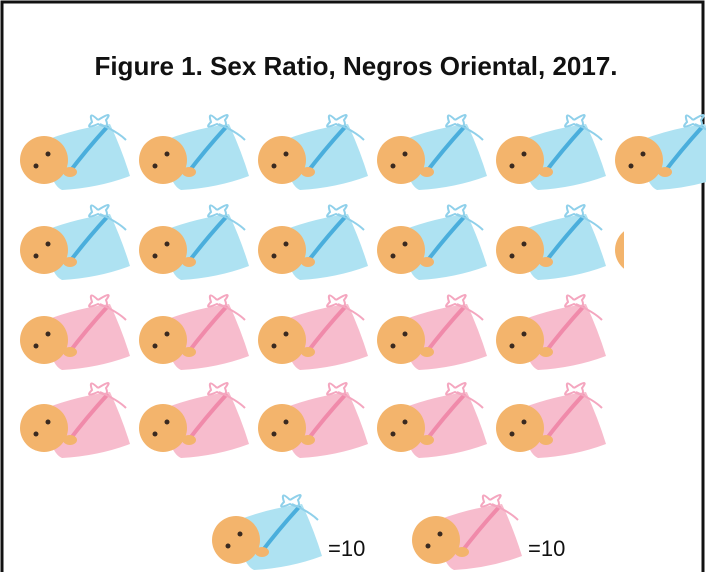  What do you see at coordinates (267, 532) in the screenshot?
I see `legend-icon` at bounding box center [267, 532].